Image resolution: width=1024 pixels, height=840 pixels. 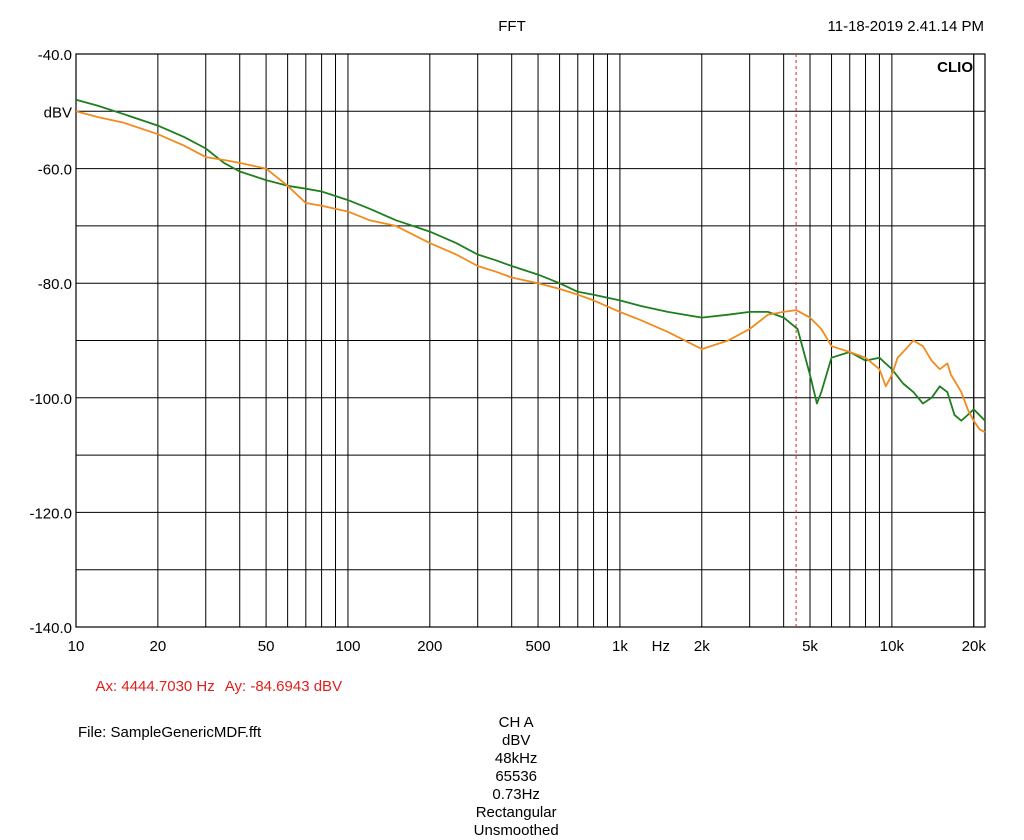 I want to click on x-tick-label: 200, so click(x=429, y=646).